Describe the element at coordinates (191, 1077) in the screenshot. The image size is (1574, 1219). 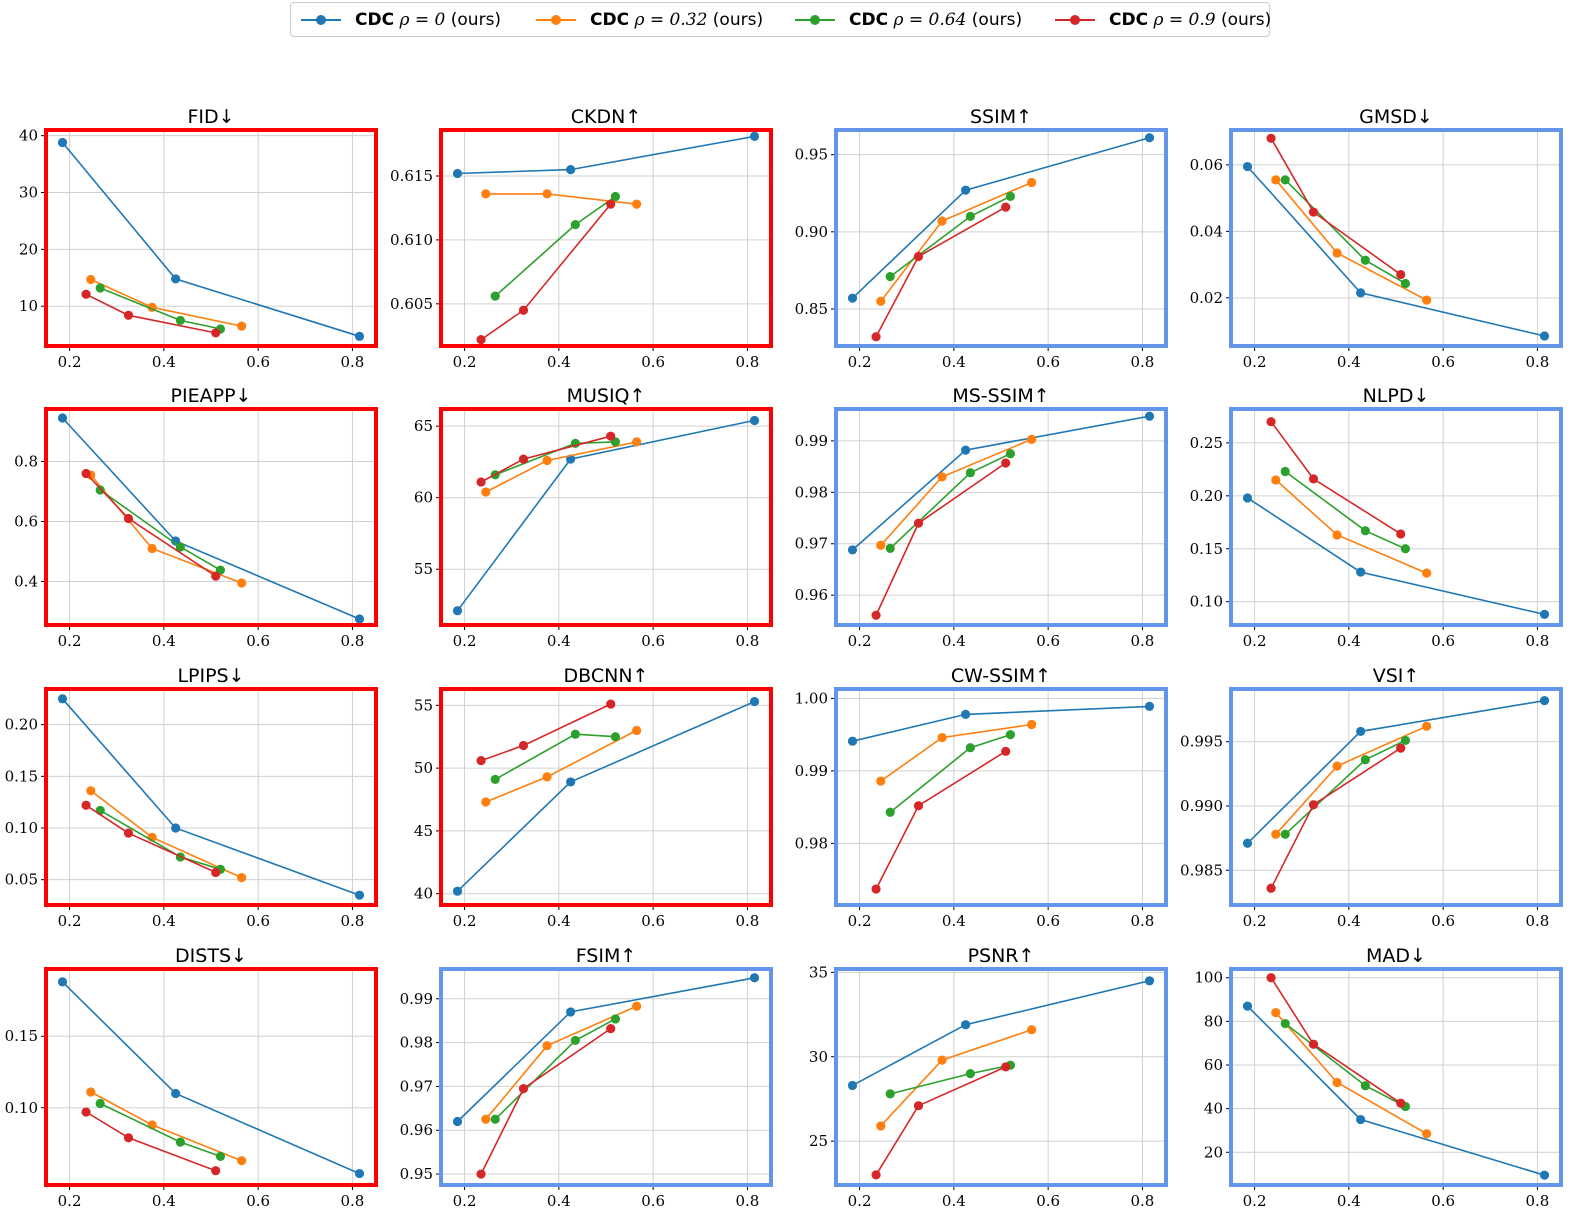
I see `chart-panel: 0.2 0.4 0.6 0.8 0.10 0.15 DISTS↓` at that location.